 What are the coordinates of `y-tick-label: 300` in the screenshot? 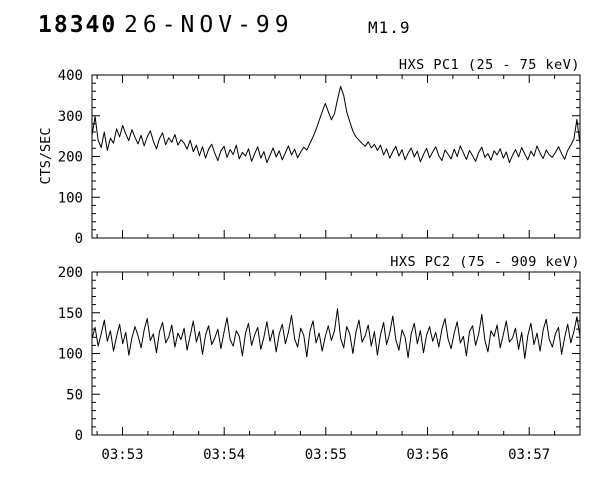 It's located at (70, 117).